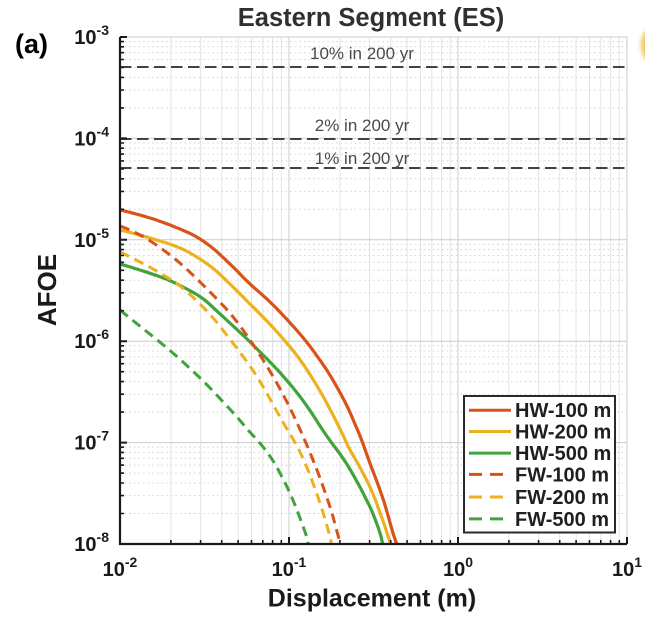 The height and width of the screenshot is (619, 645). Describe the element at coordinates (31, 44) in the screenshot. I see `svg-text: (a)` at that location.